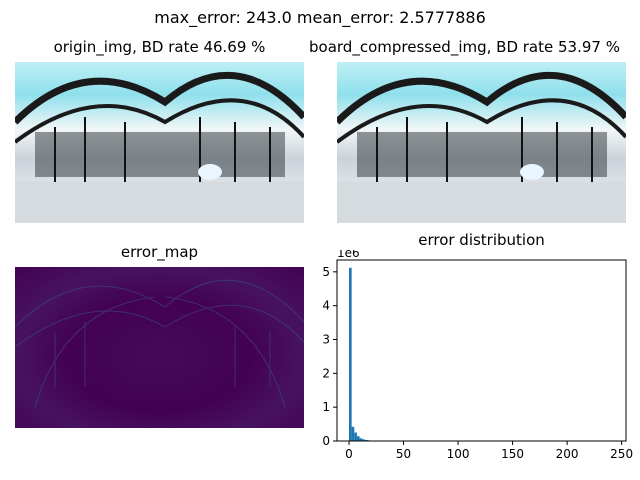 Image resolution: width=640 pixels, height=480 pixels. Describe the element at coordinates (348, 255) in the screenshot. I see `y-scale-offset-label: 1e6` at that location.